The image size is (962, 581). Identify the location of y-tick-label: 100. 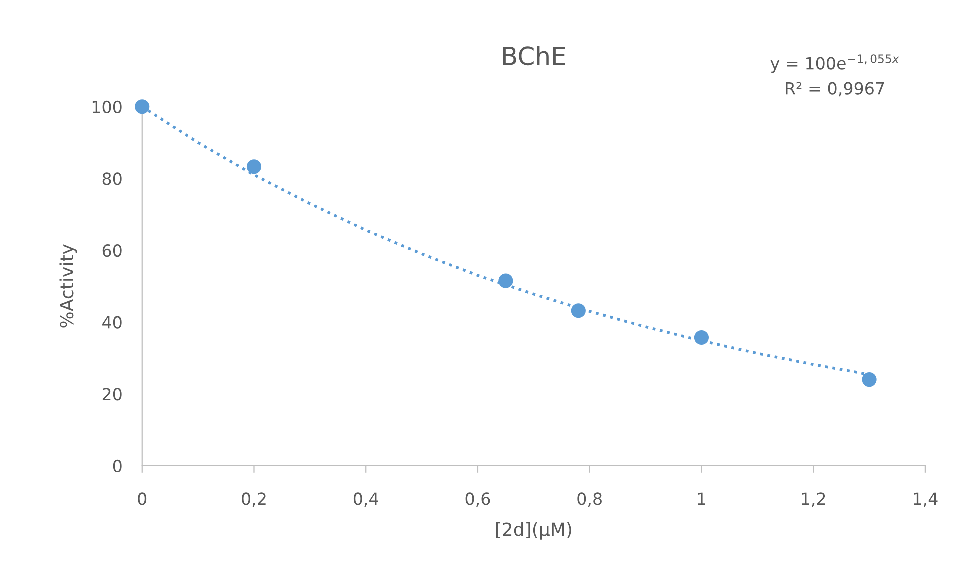
(107, 107).